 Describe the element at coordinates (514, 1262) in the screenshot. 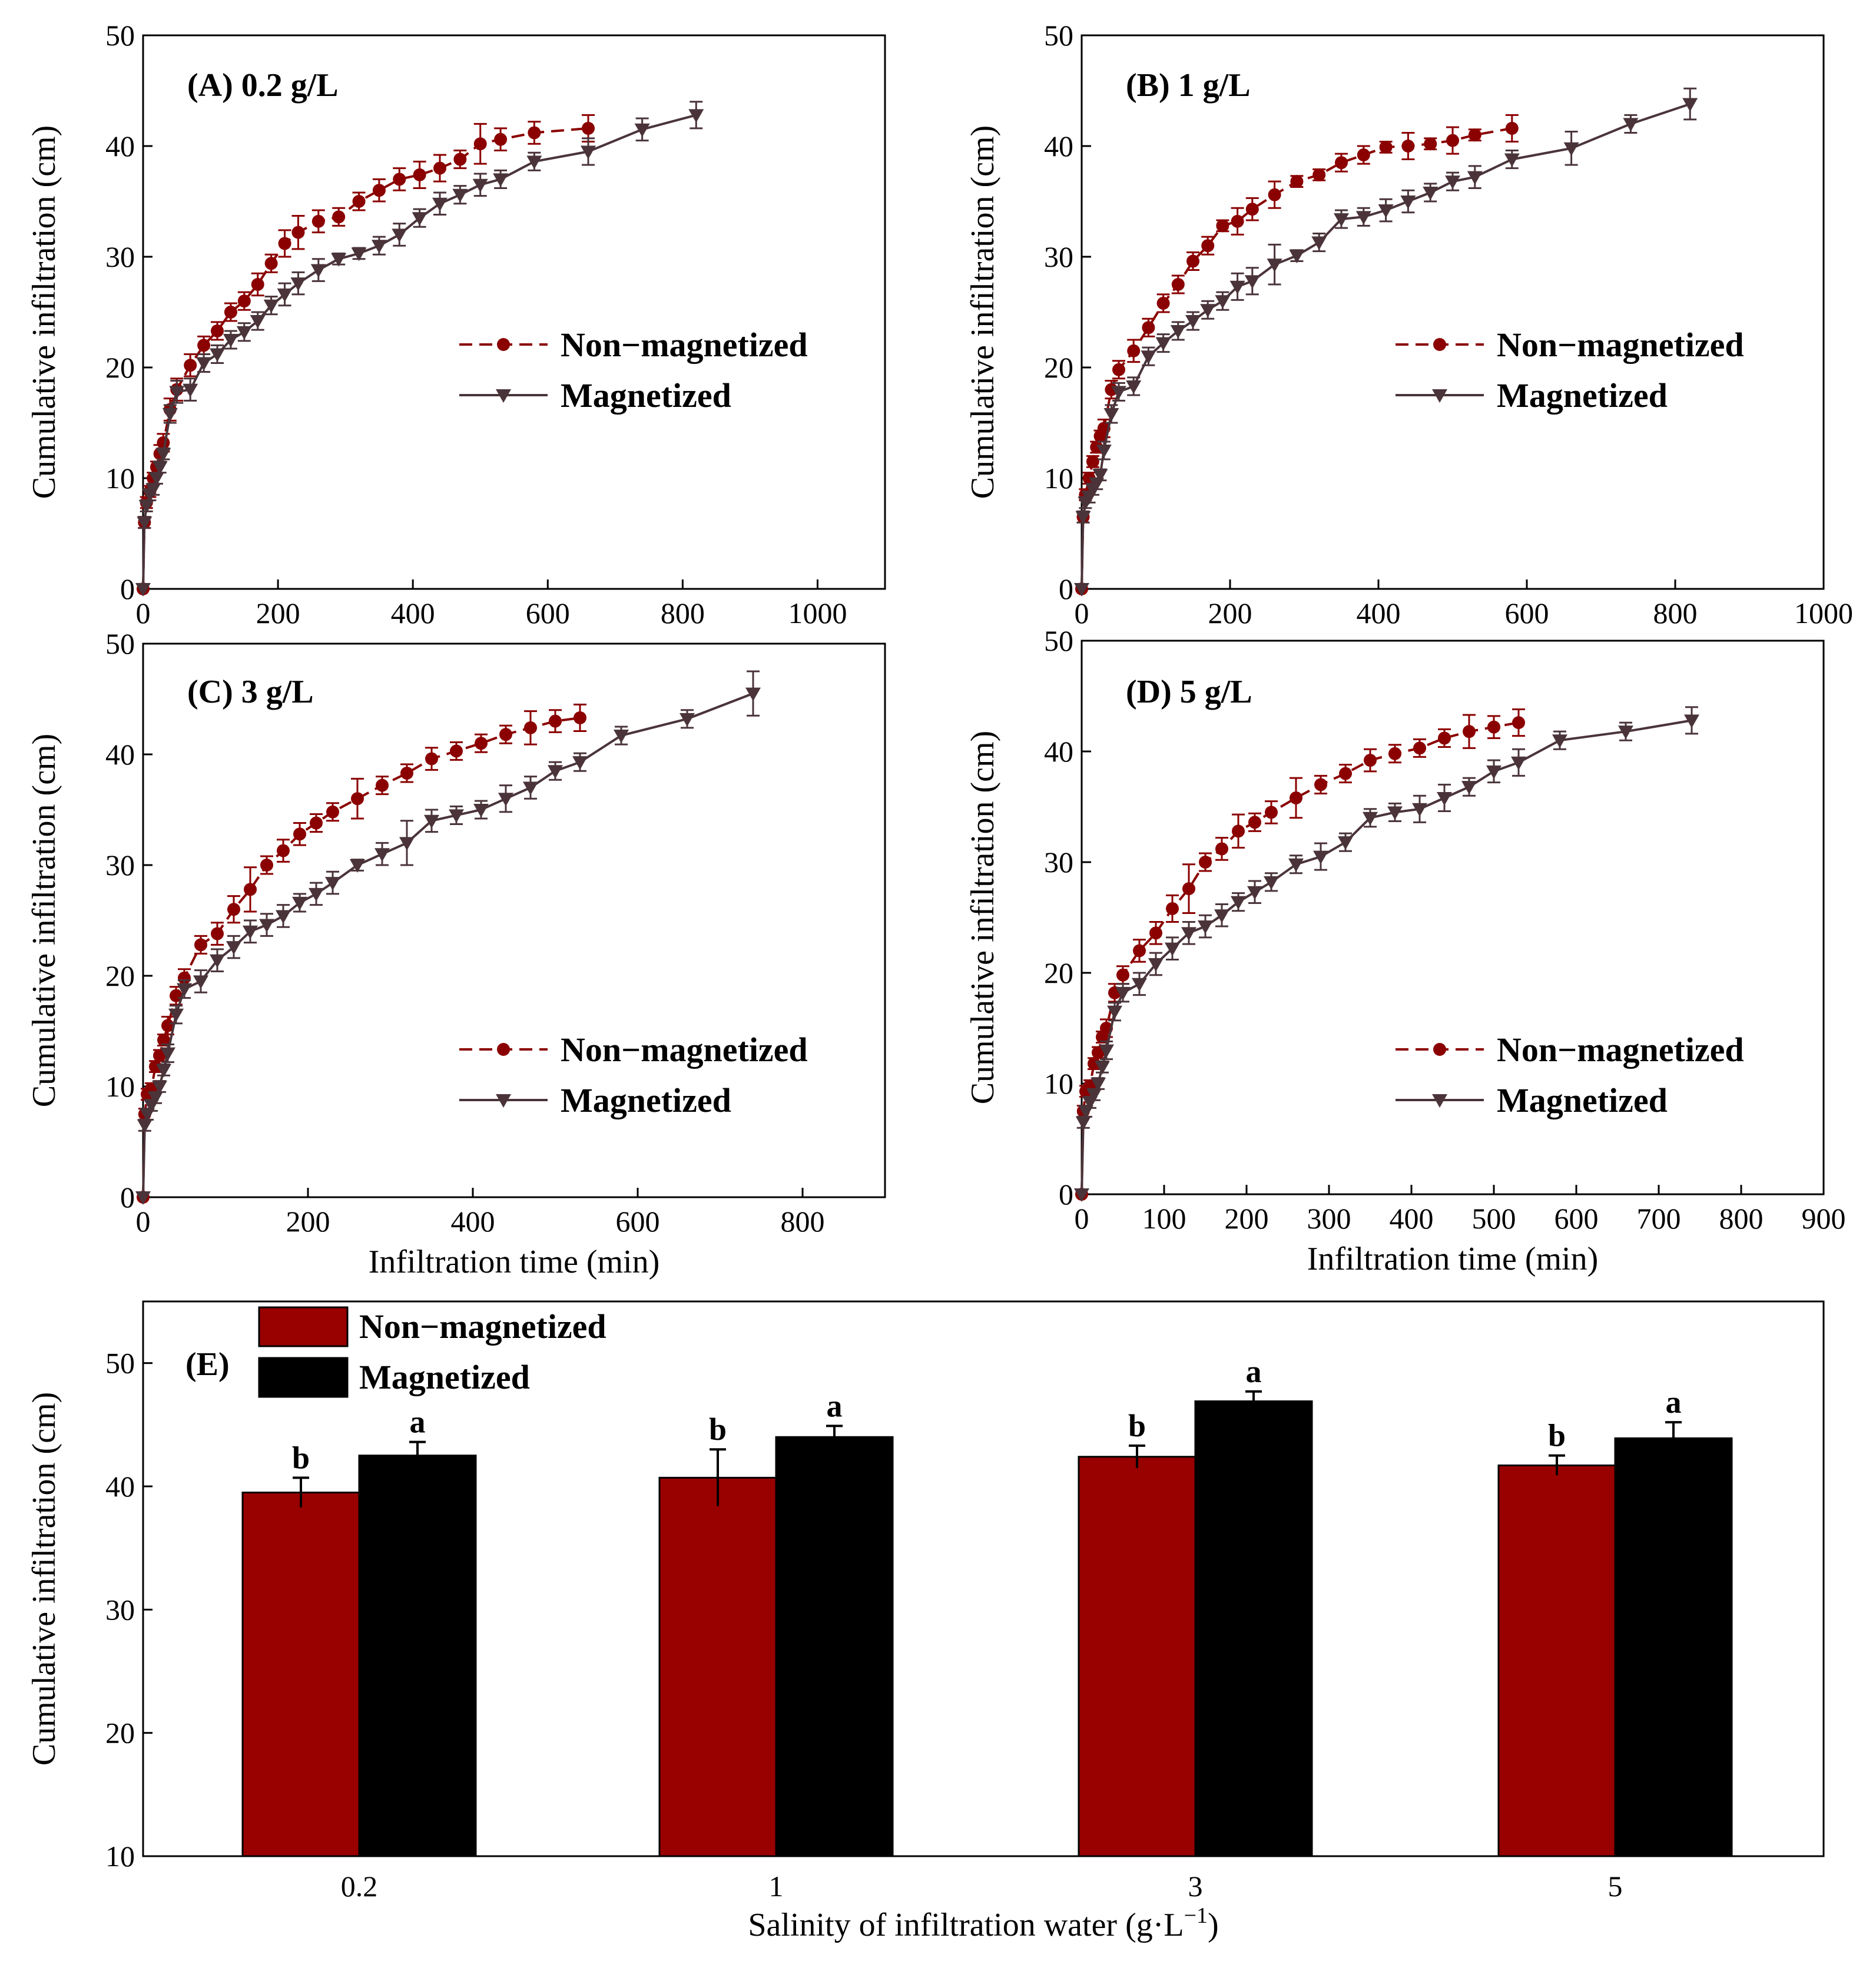

I see `x-axis-label: Infiltration time (min)` at that location.